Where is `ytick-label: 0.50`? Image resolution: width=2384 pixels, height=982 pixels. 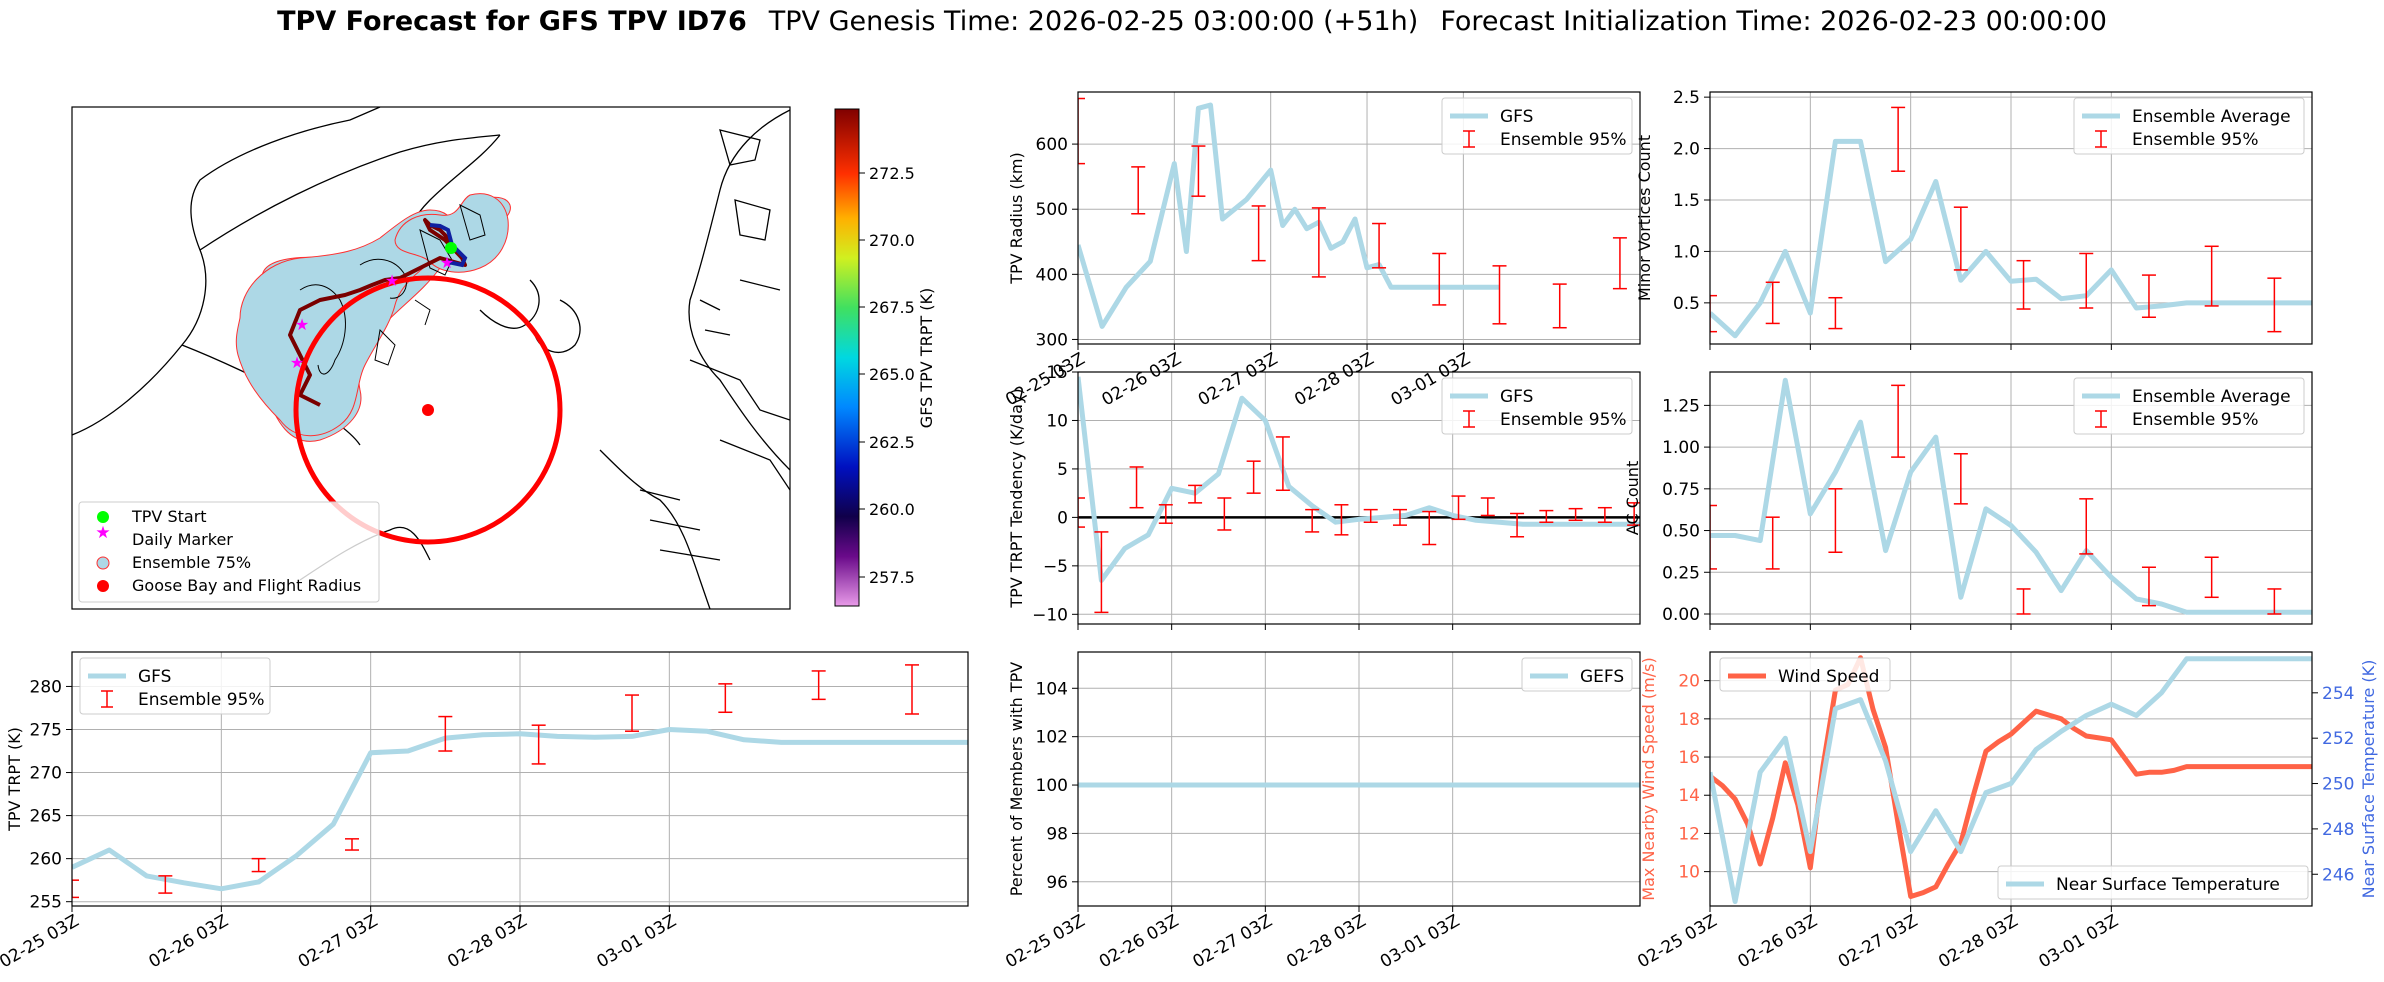 ytick-label: 0.50 is located at coordinates (1681, 532).